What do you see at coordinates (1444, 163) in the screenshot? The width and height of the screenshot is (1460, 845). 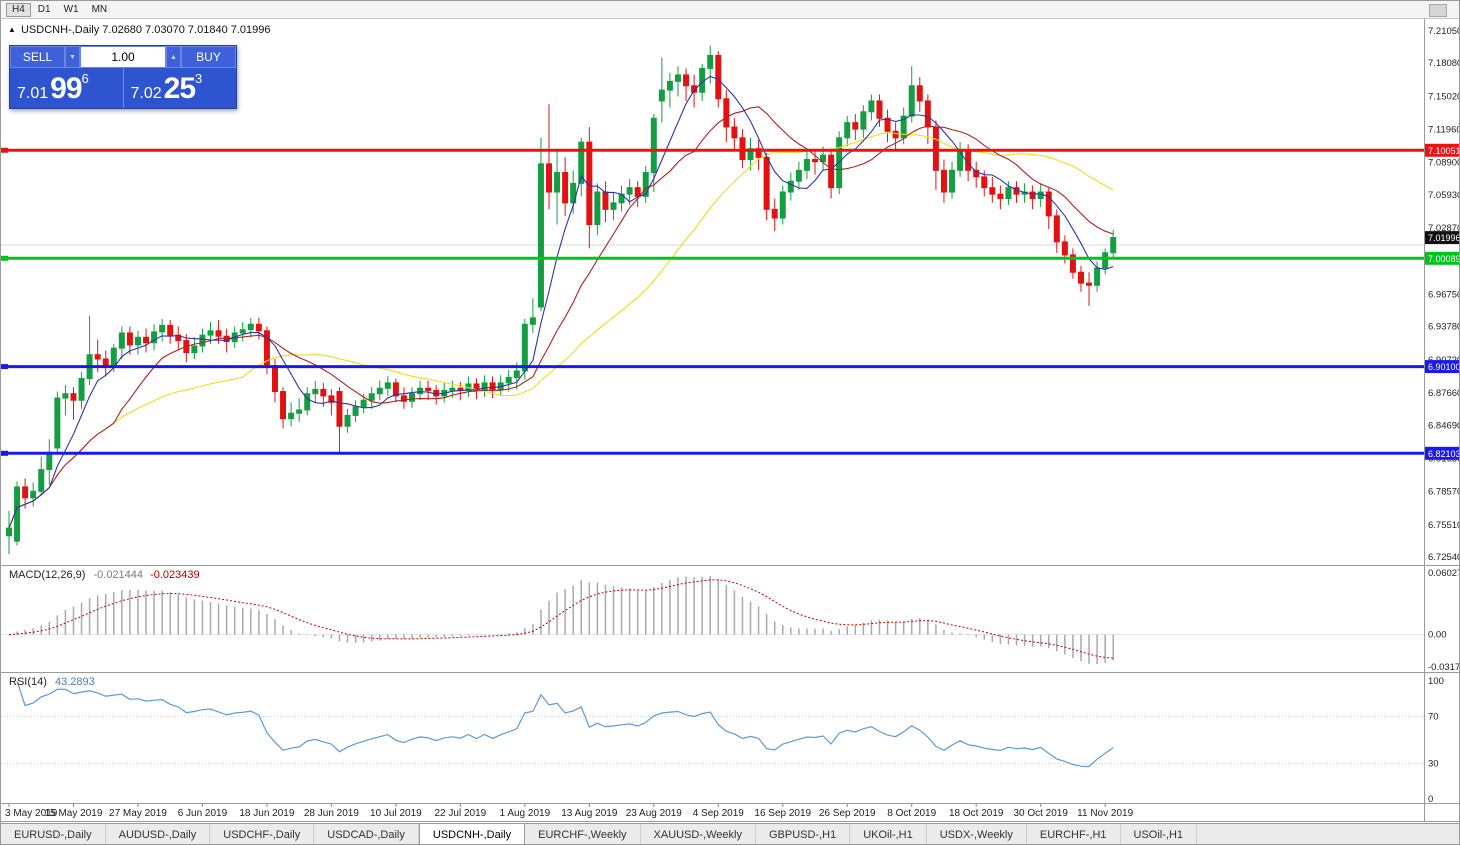 I see `svg-text: 7.08900` at bounding box center [1444, 163].